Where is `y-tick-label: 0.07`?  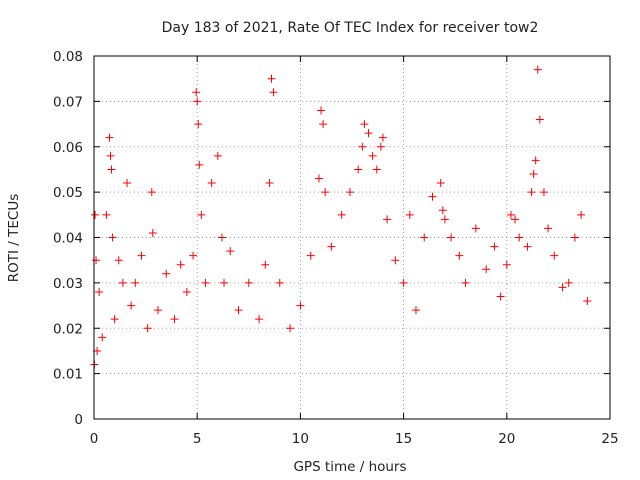
y-tick-label: 0.07 is located at coordinates (68, 102).